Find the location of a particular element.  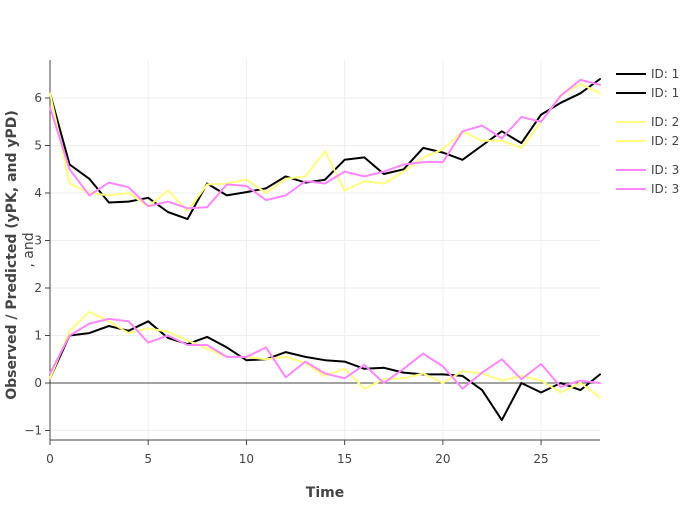

y-axis-title: Observed / Predicted (yPK, and yPD) is located at coordinates (12, 255).